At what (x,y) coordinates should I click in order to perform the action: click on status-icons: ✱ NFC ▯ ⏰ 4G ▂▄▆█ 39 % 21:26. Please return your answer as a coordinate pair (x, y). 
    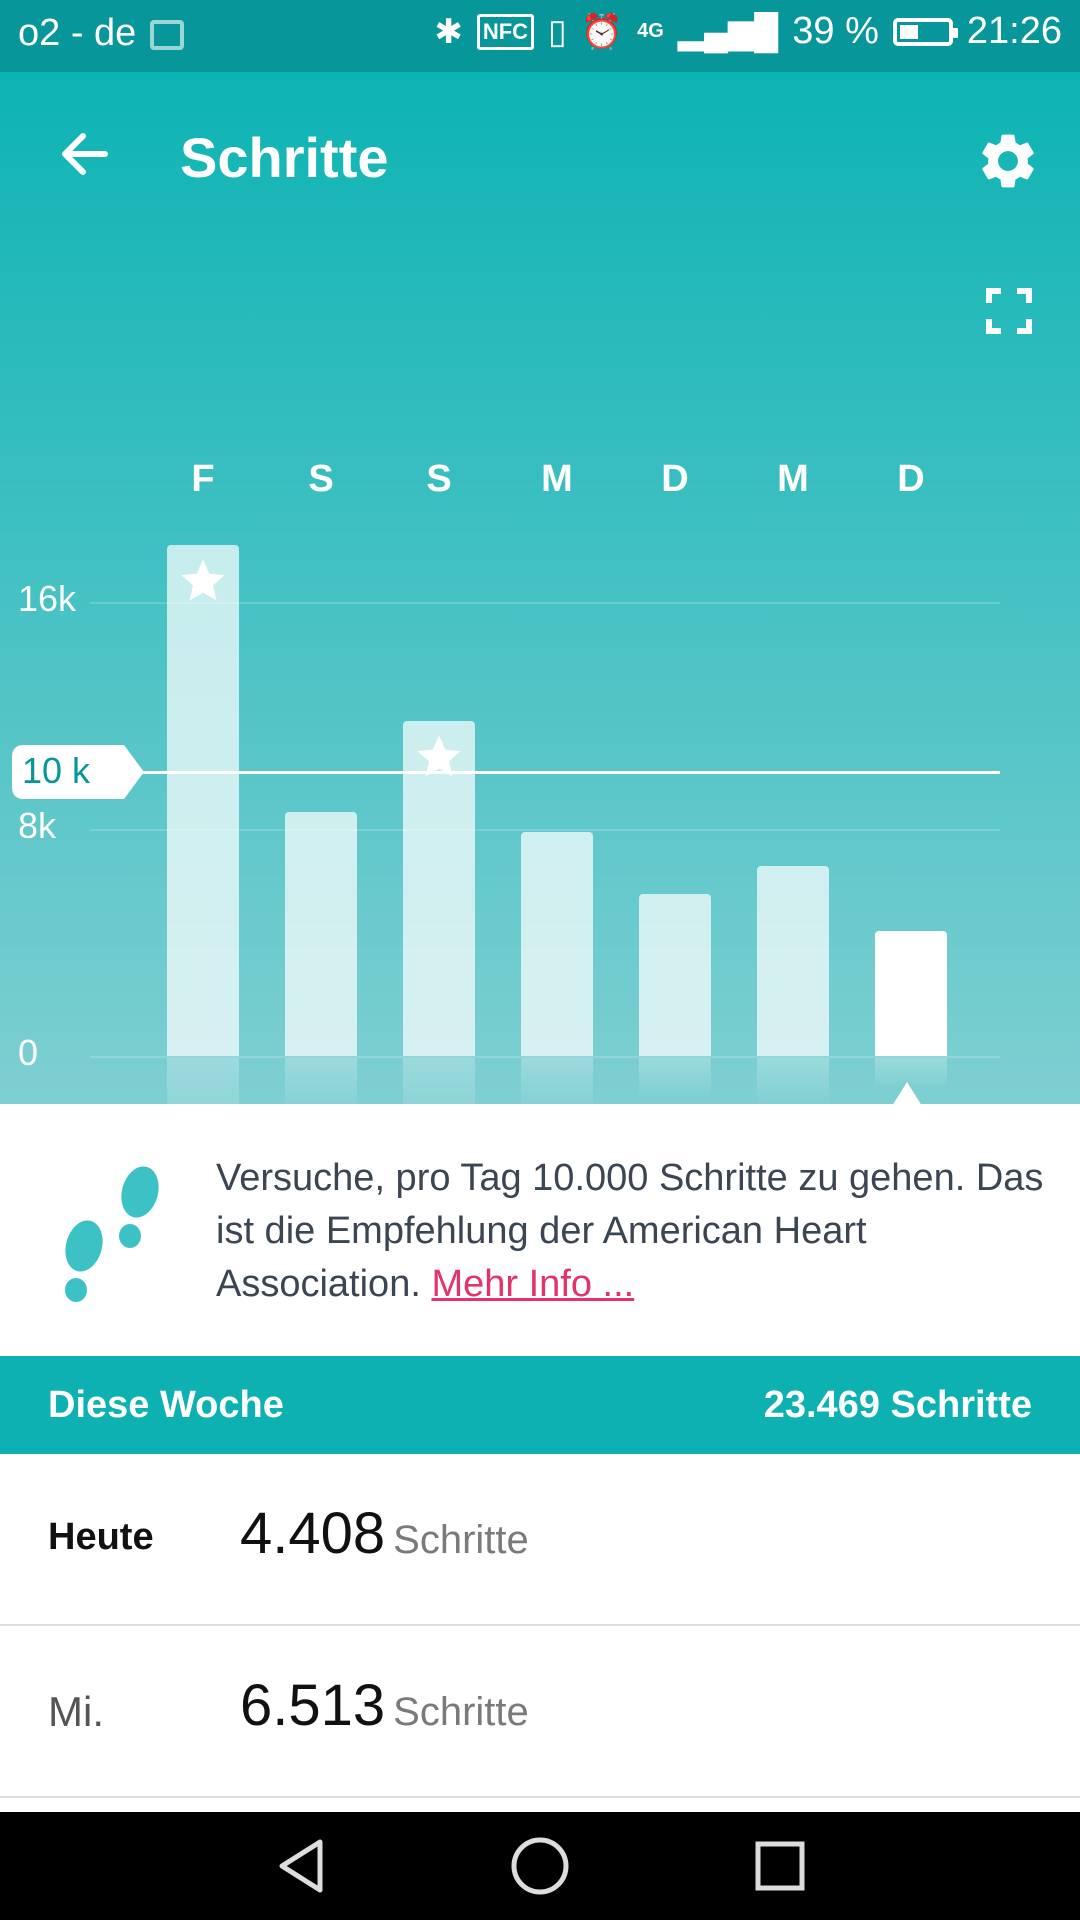
    Looking at the image, I should click on (748, 31).